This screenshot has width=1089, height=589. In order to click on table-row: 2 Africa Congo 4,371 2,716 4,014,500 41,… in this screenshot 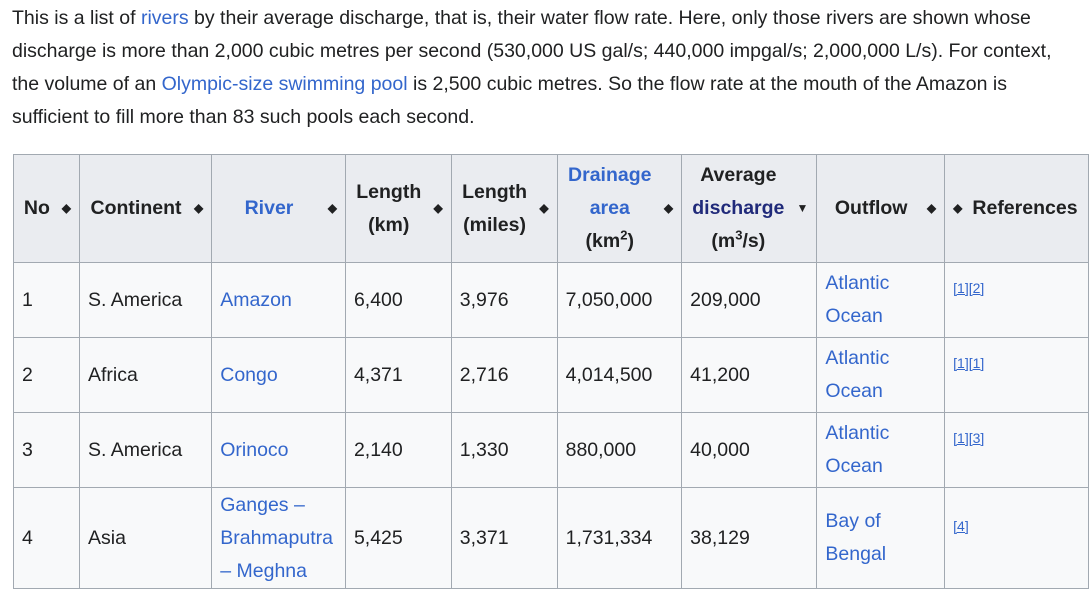, I will do `click(551, 375)`.